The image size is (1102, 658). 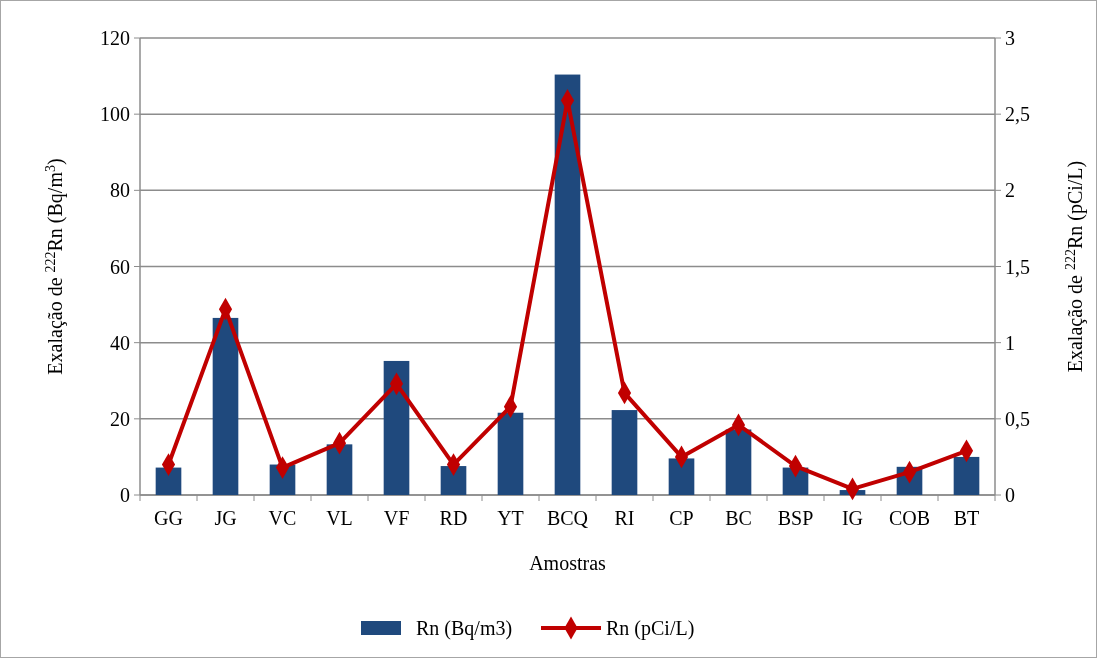 I want to click on y-tick-label: 80, so click(x=120, y=190).